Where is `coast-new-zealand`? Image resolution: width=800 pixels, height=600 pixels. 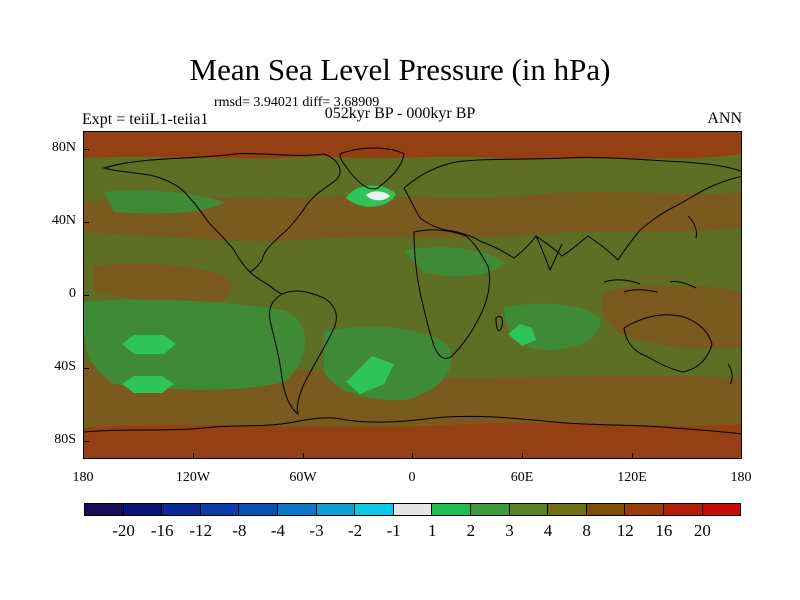
coast-new-zealand is located at coordinates (730, 374).